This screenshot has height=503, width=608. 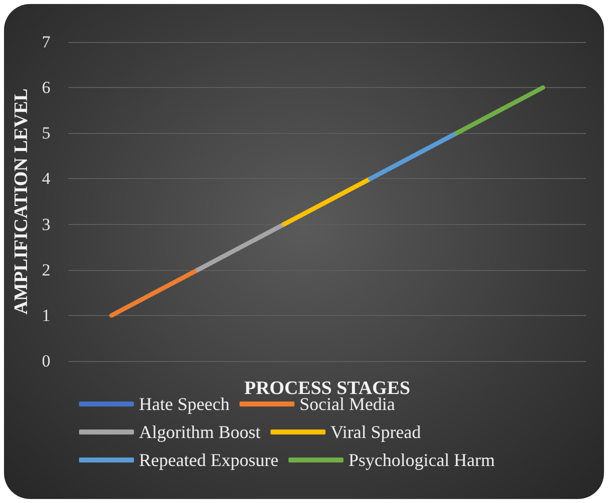 I want to click on y-tick-label: 2, so click(x=46, y=270).